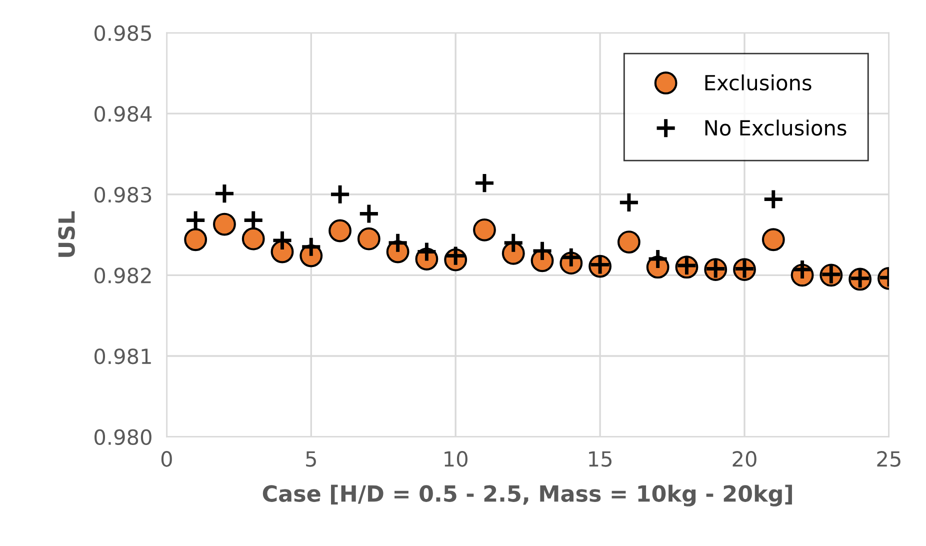 The image size is (926, 546). Describe the element at coordinates (123, 194) in the screenshot. I see `y-tick-label: 0.983` at that location.